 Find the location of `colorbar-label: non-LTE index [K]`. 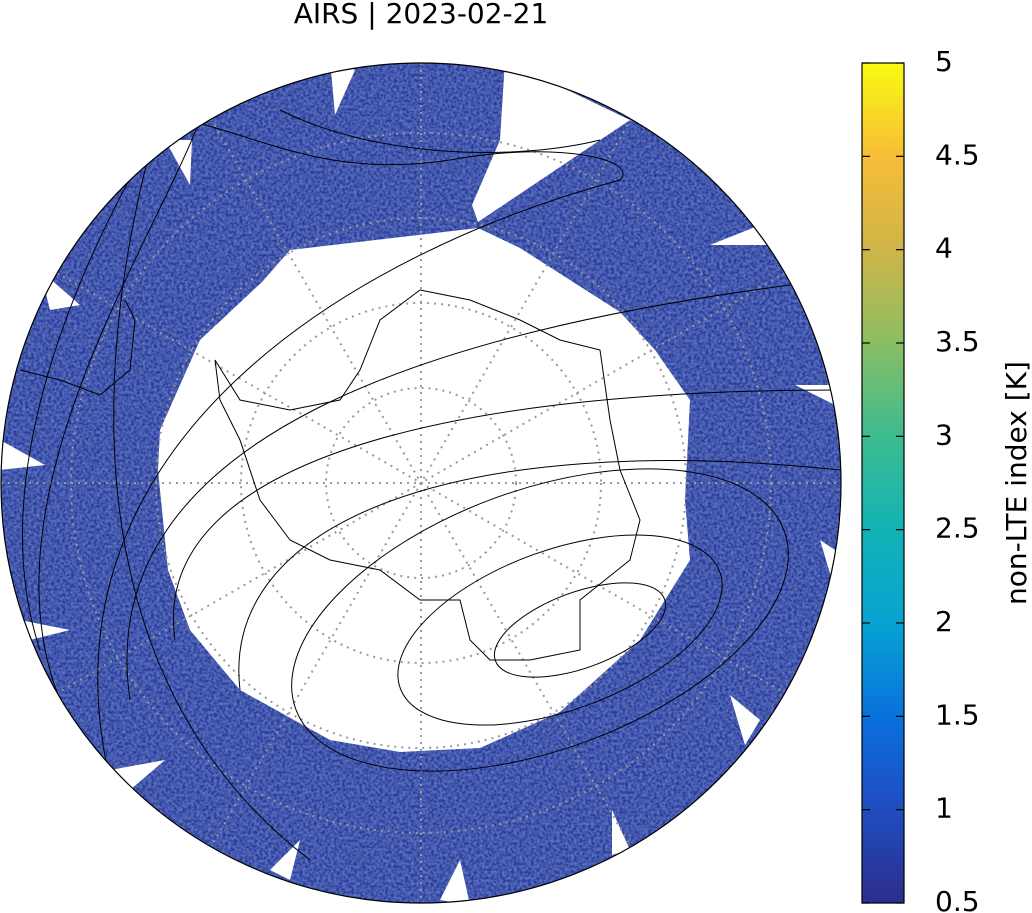

colorbar-label: non-LTE index [K] is located at coordinates (1016, 483).